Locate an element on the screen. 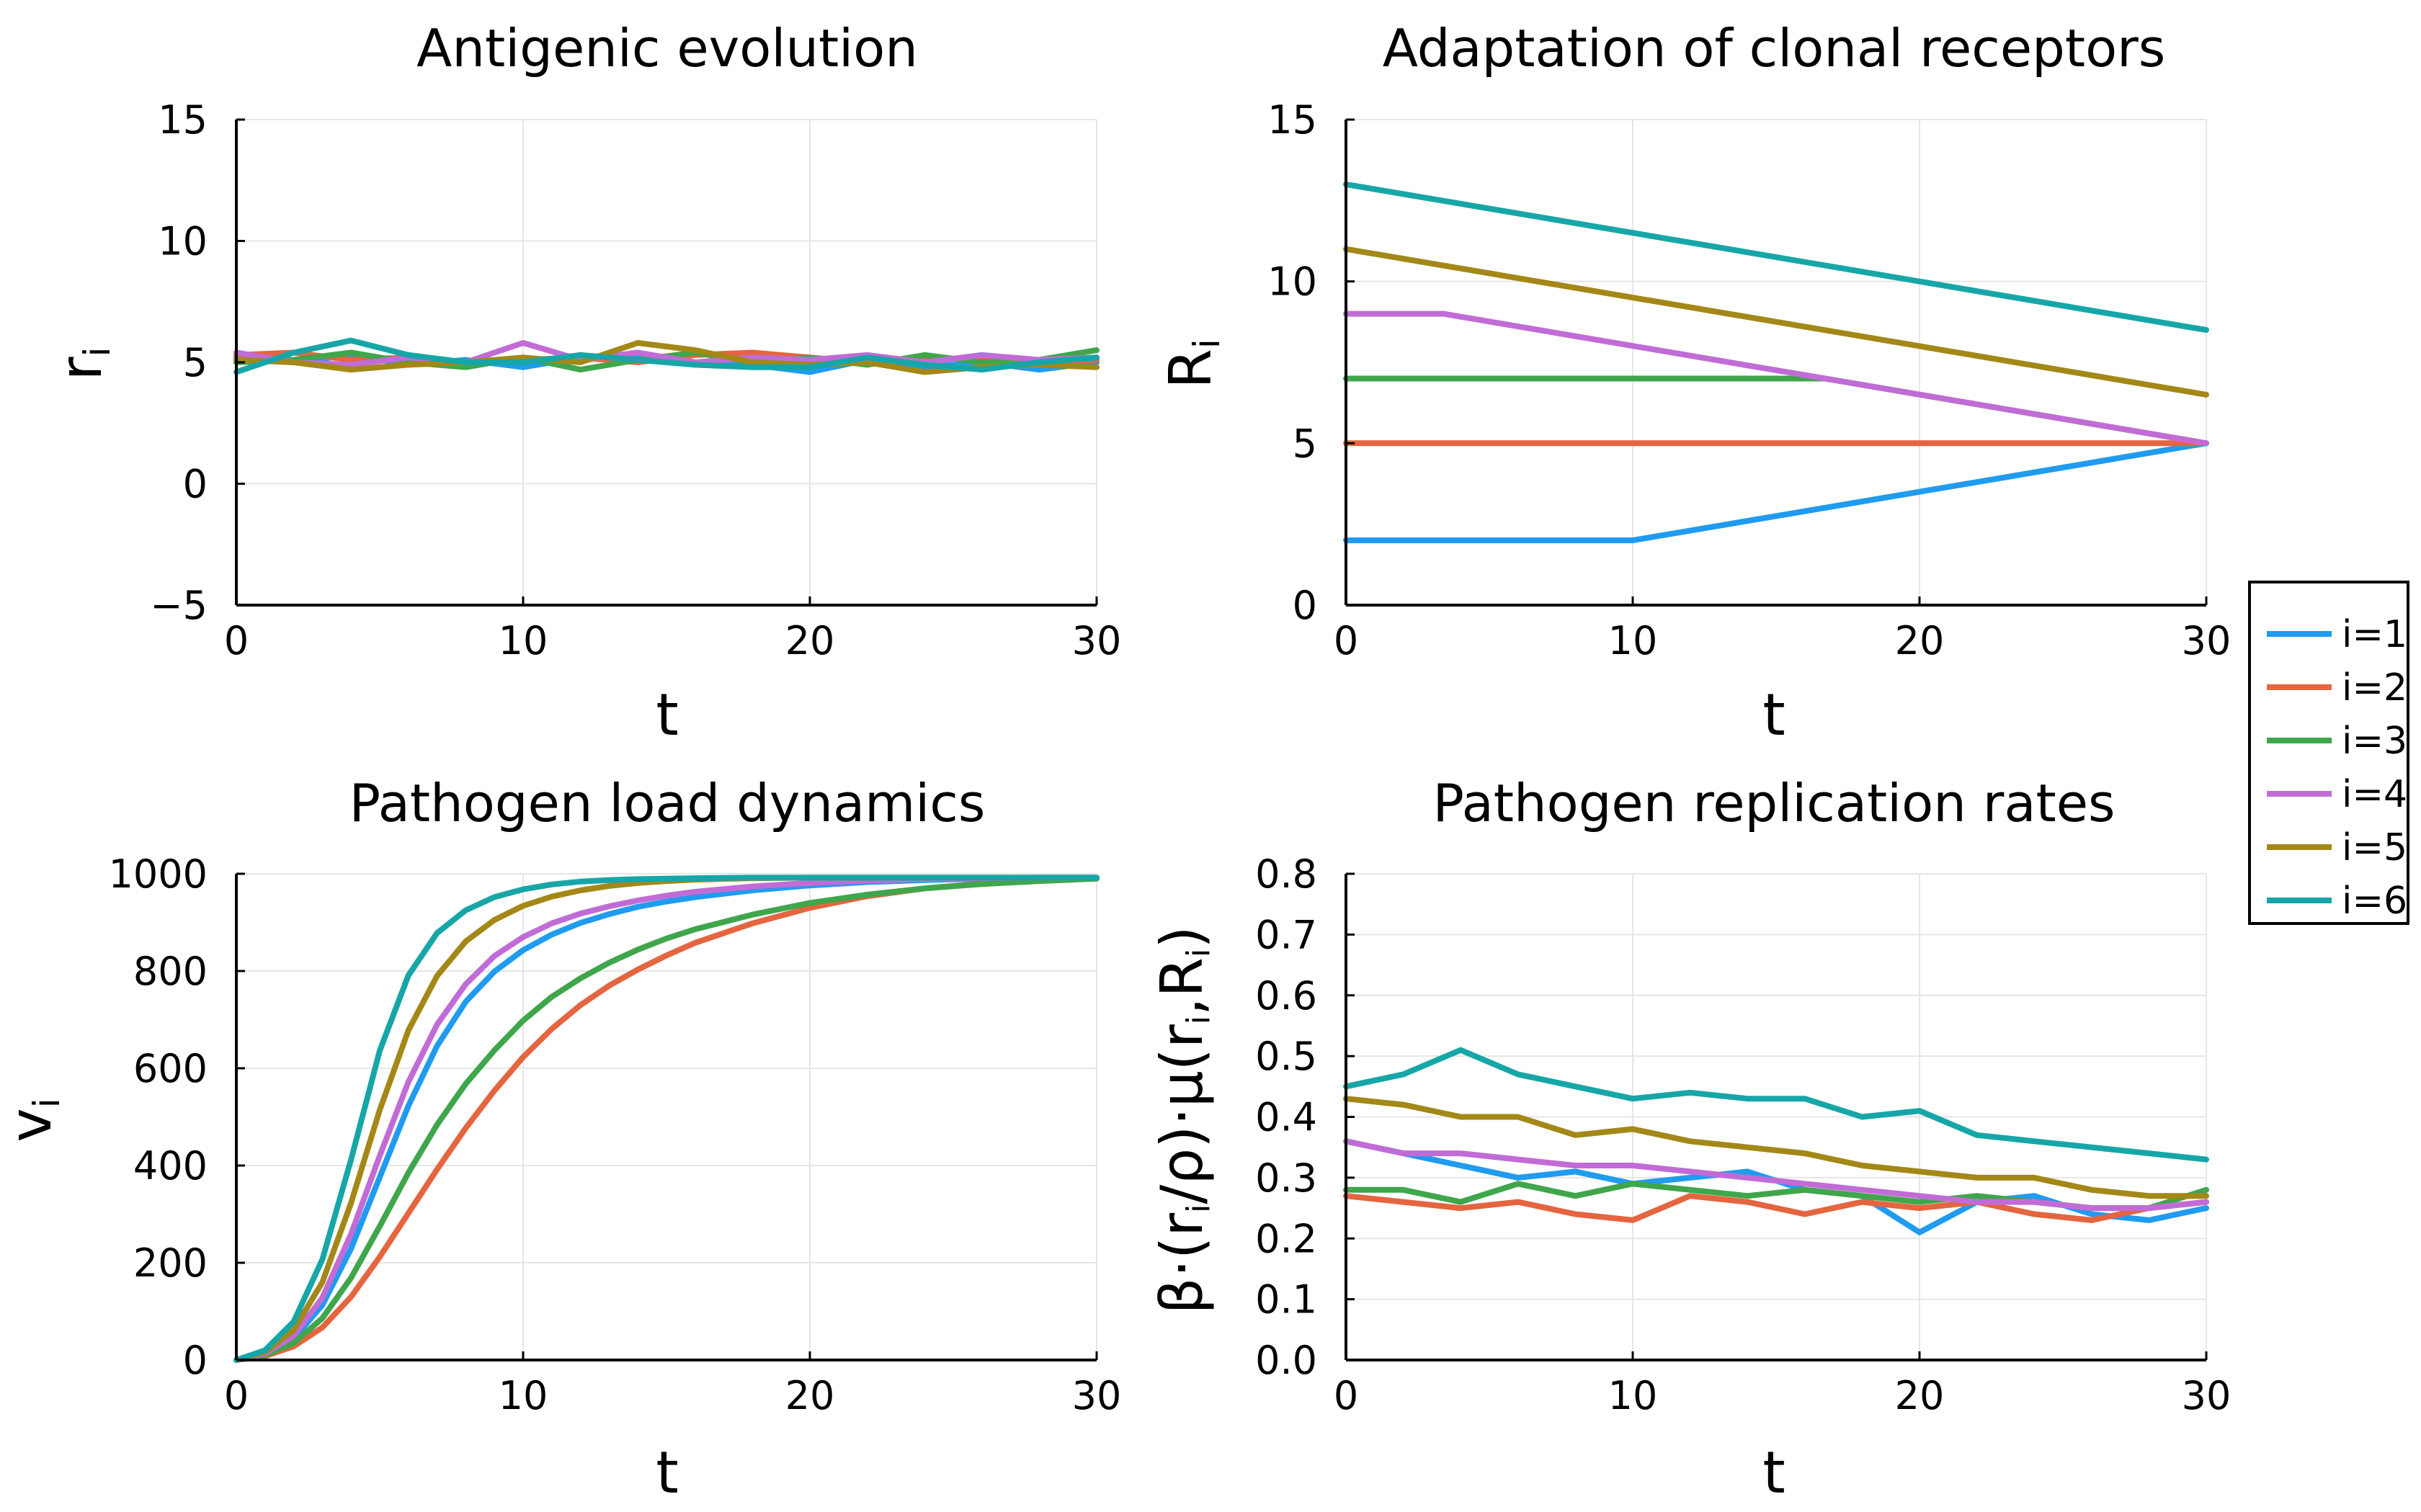  y-axis-label-part: /ρ)·μ(r is located at coordinates (1182, 1114).